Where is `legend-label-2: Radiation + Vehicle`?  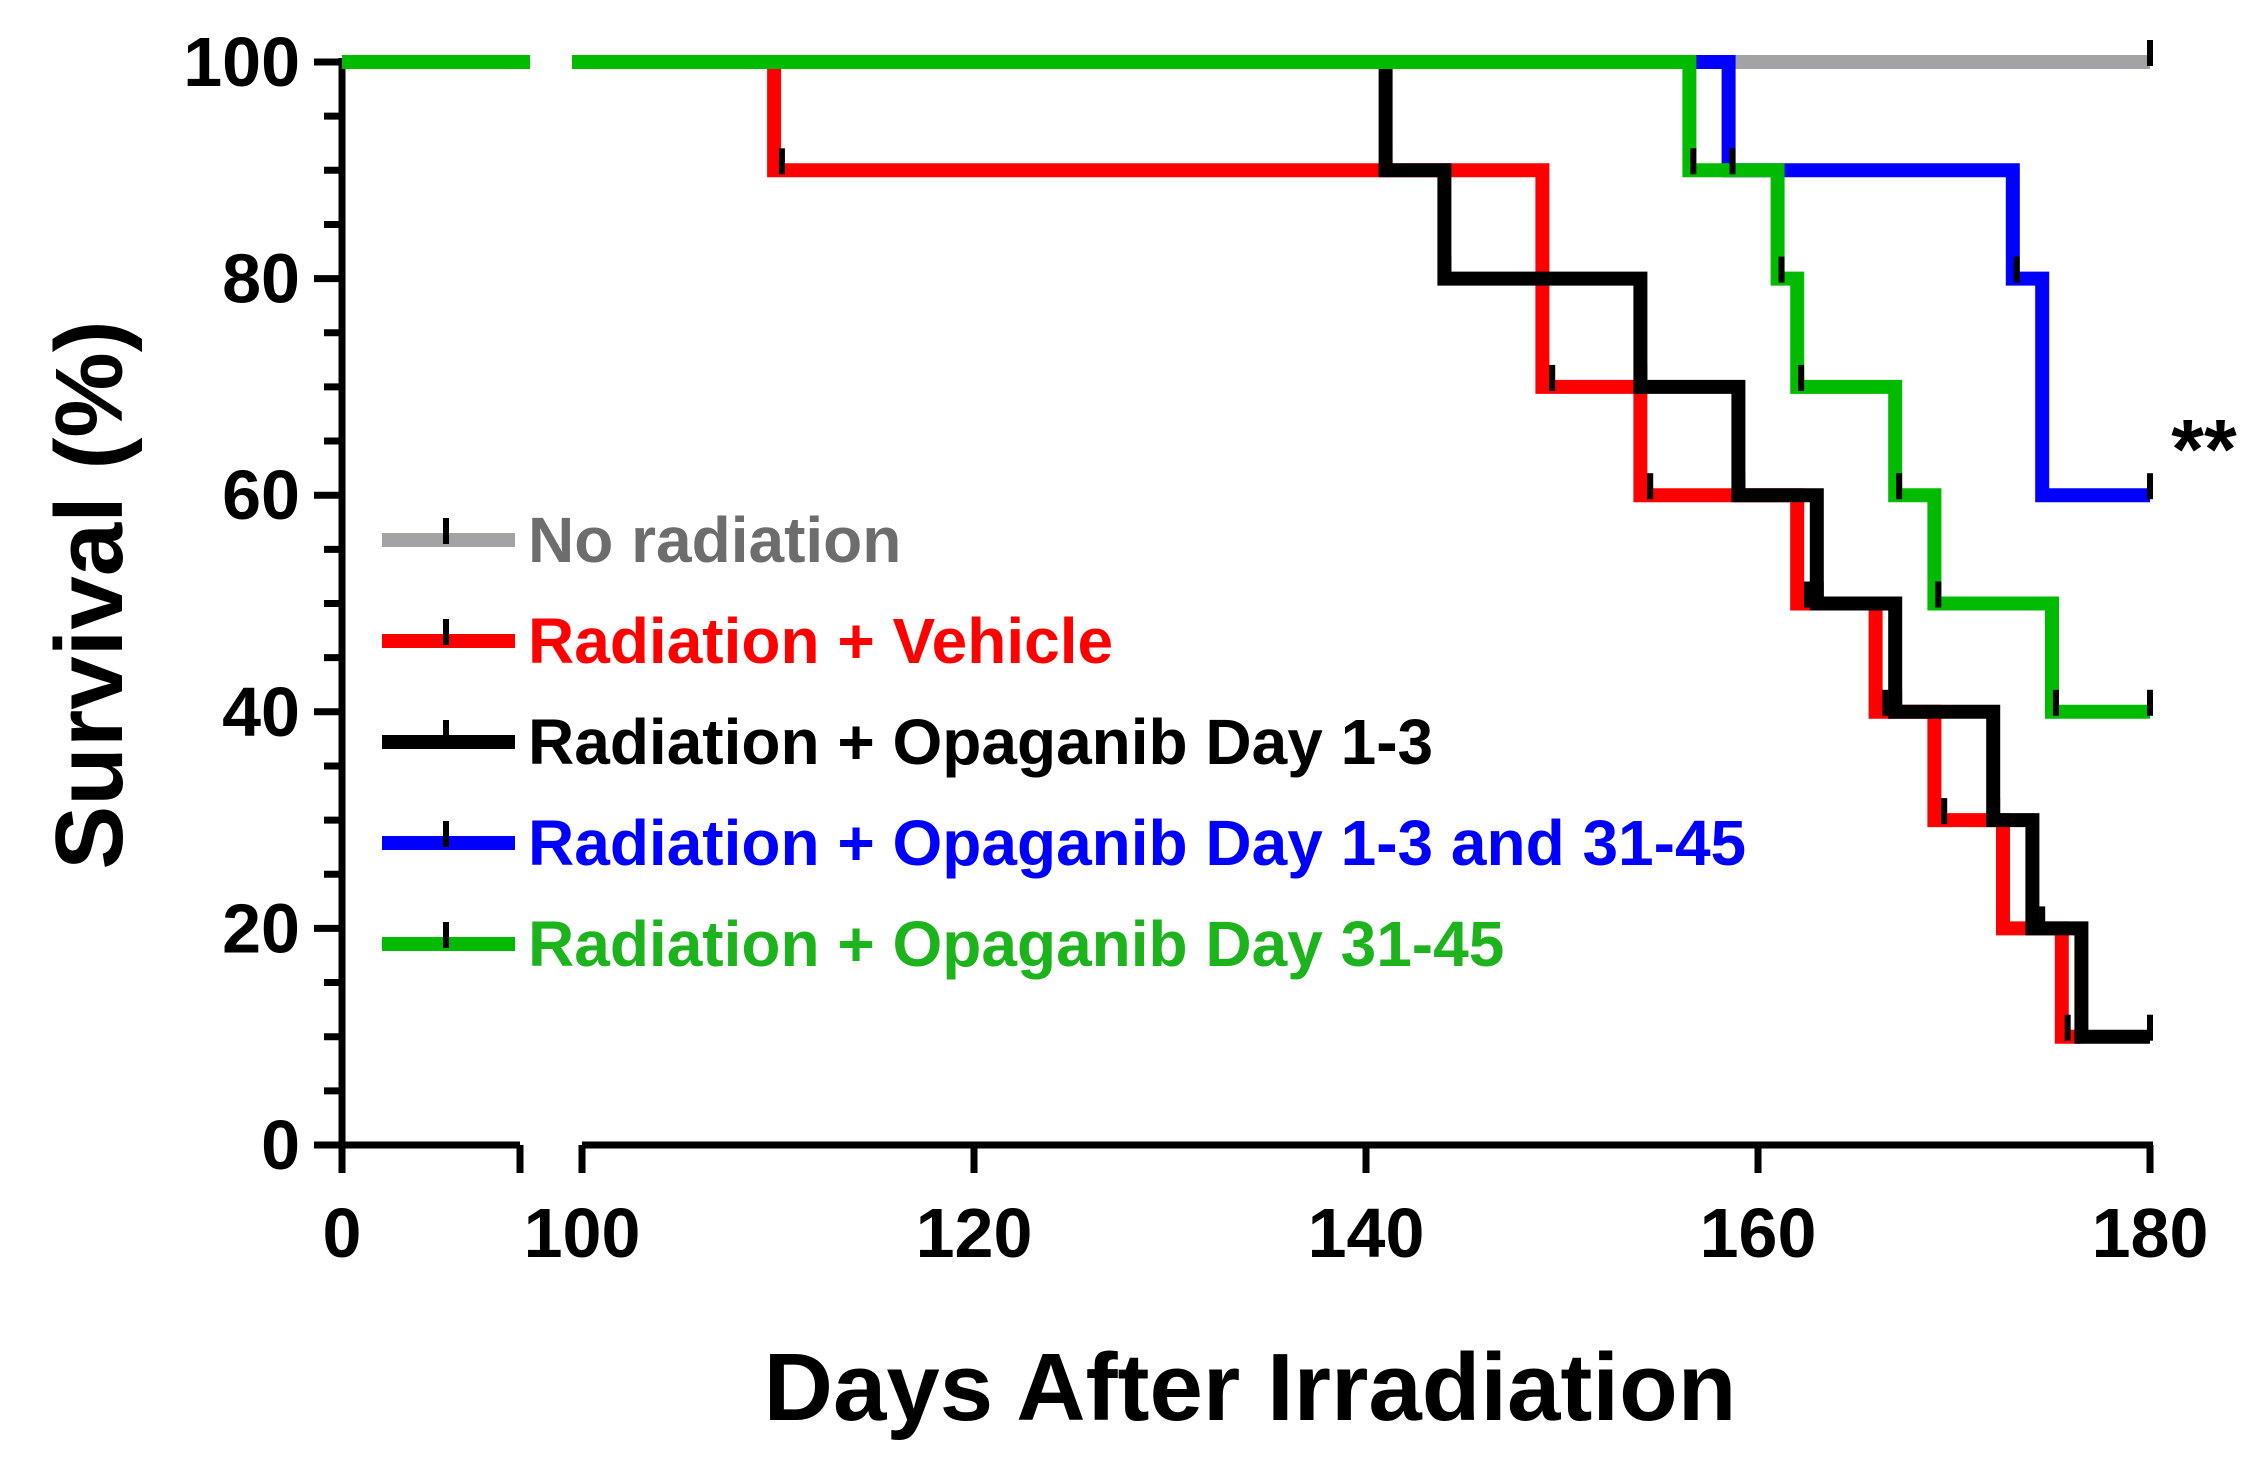
legend-label-2: Radiation + Vehicle is located at coordinates (820, 641).